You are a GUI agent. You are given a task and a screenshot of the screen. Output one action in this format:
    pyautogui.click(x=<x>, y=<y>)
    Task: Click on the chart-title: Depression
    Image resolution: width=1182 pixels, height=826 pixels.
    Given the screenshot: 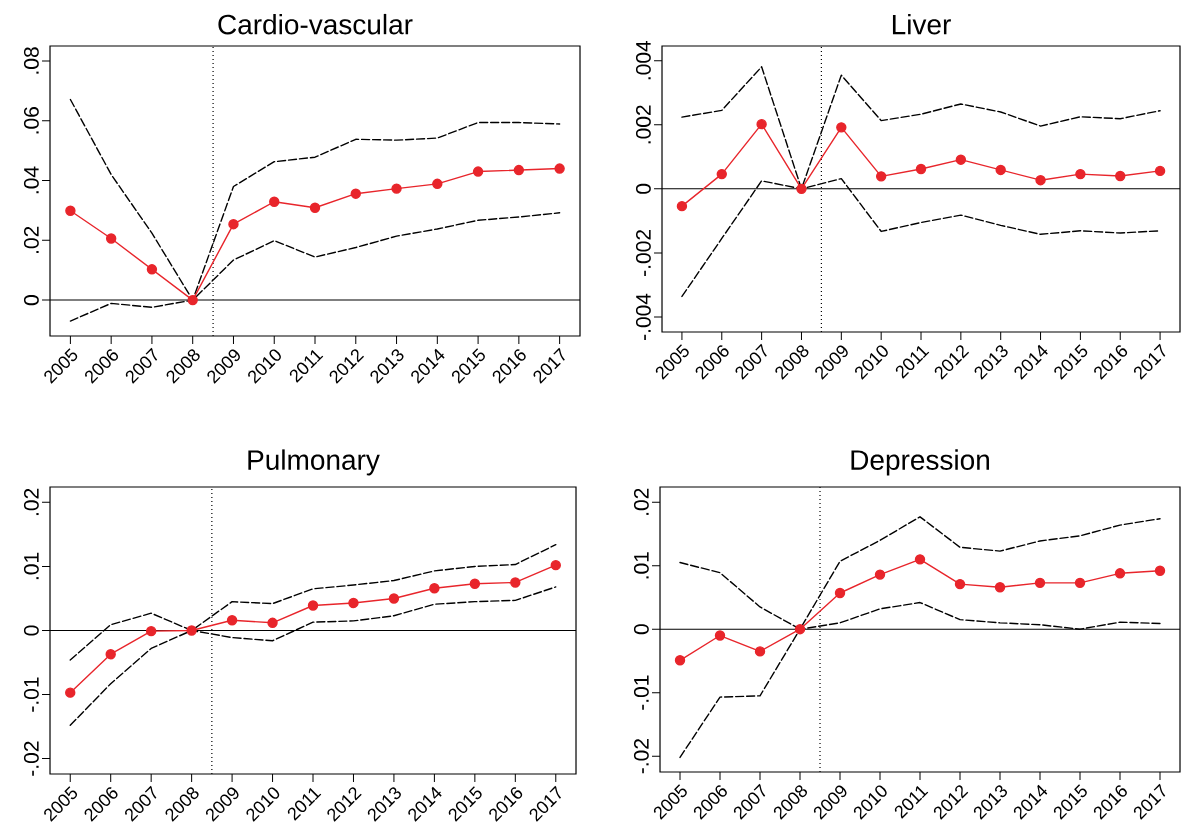 What is the action you would take?
    pyautogui.click(x=920, y=462)
    